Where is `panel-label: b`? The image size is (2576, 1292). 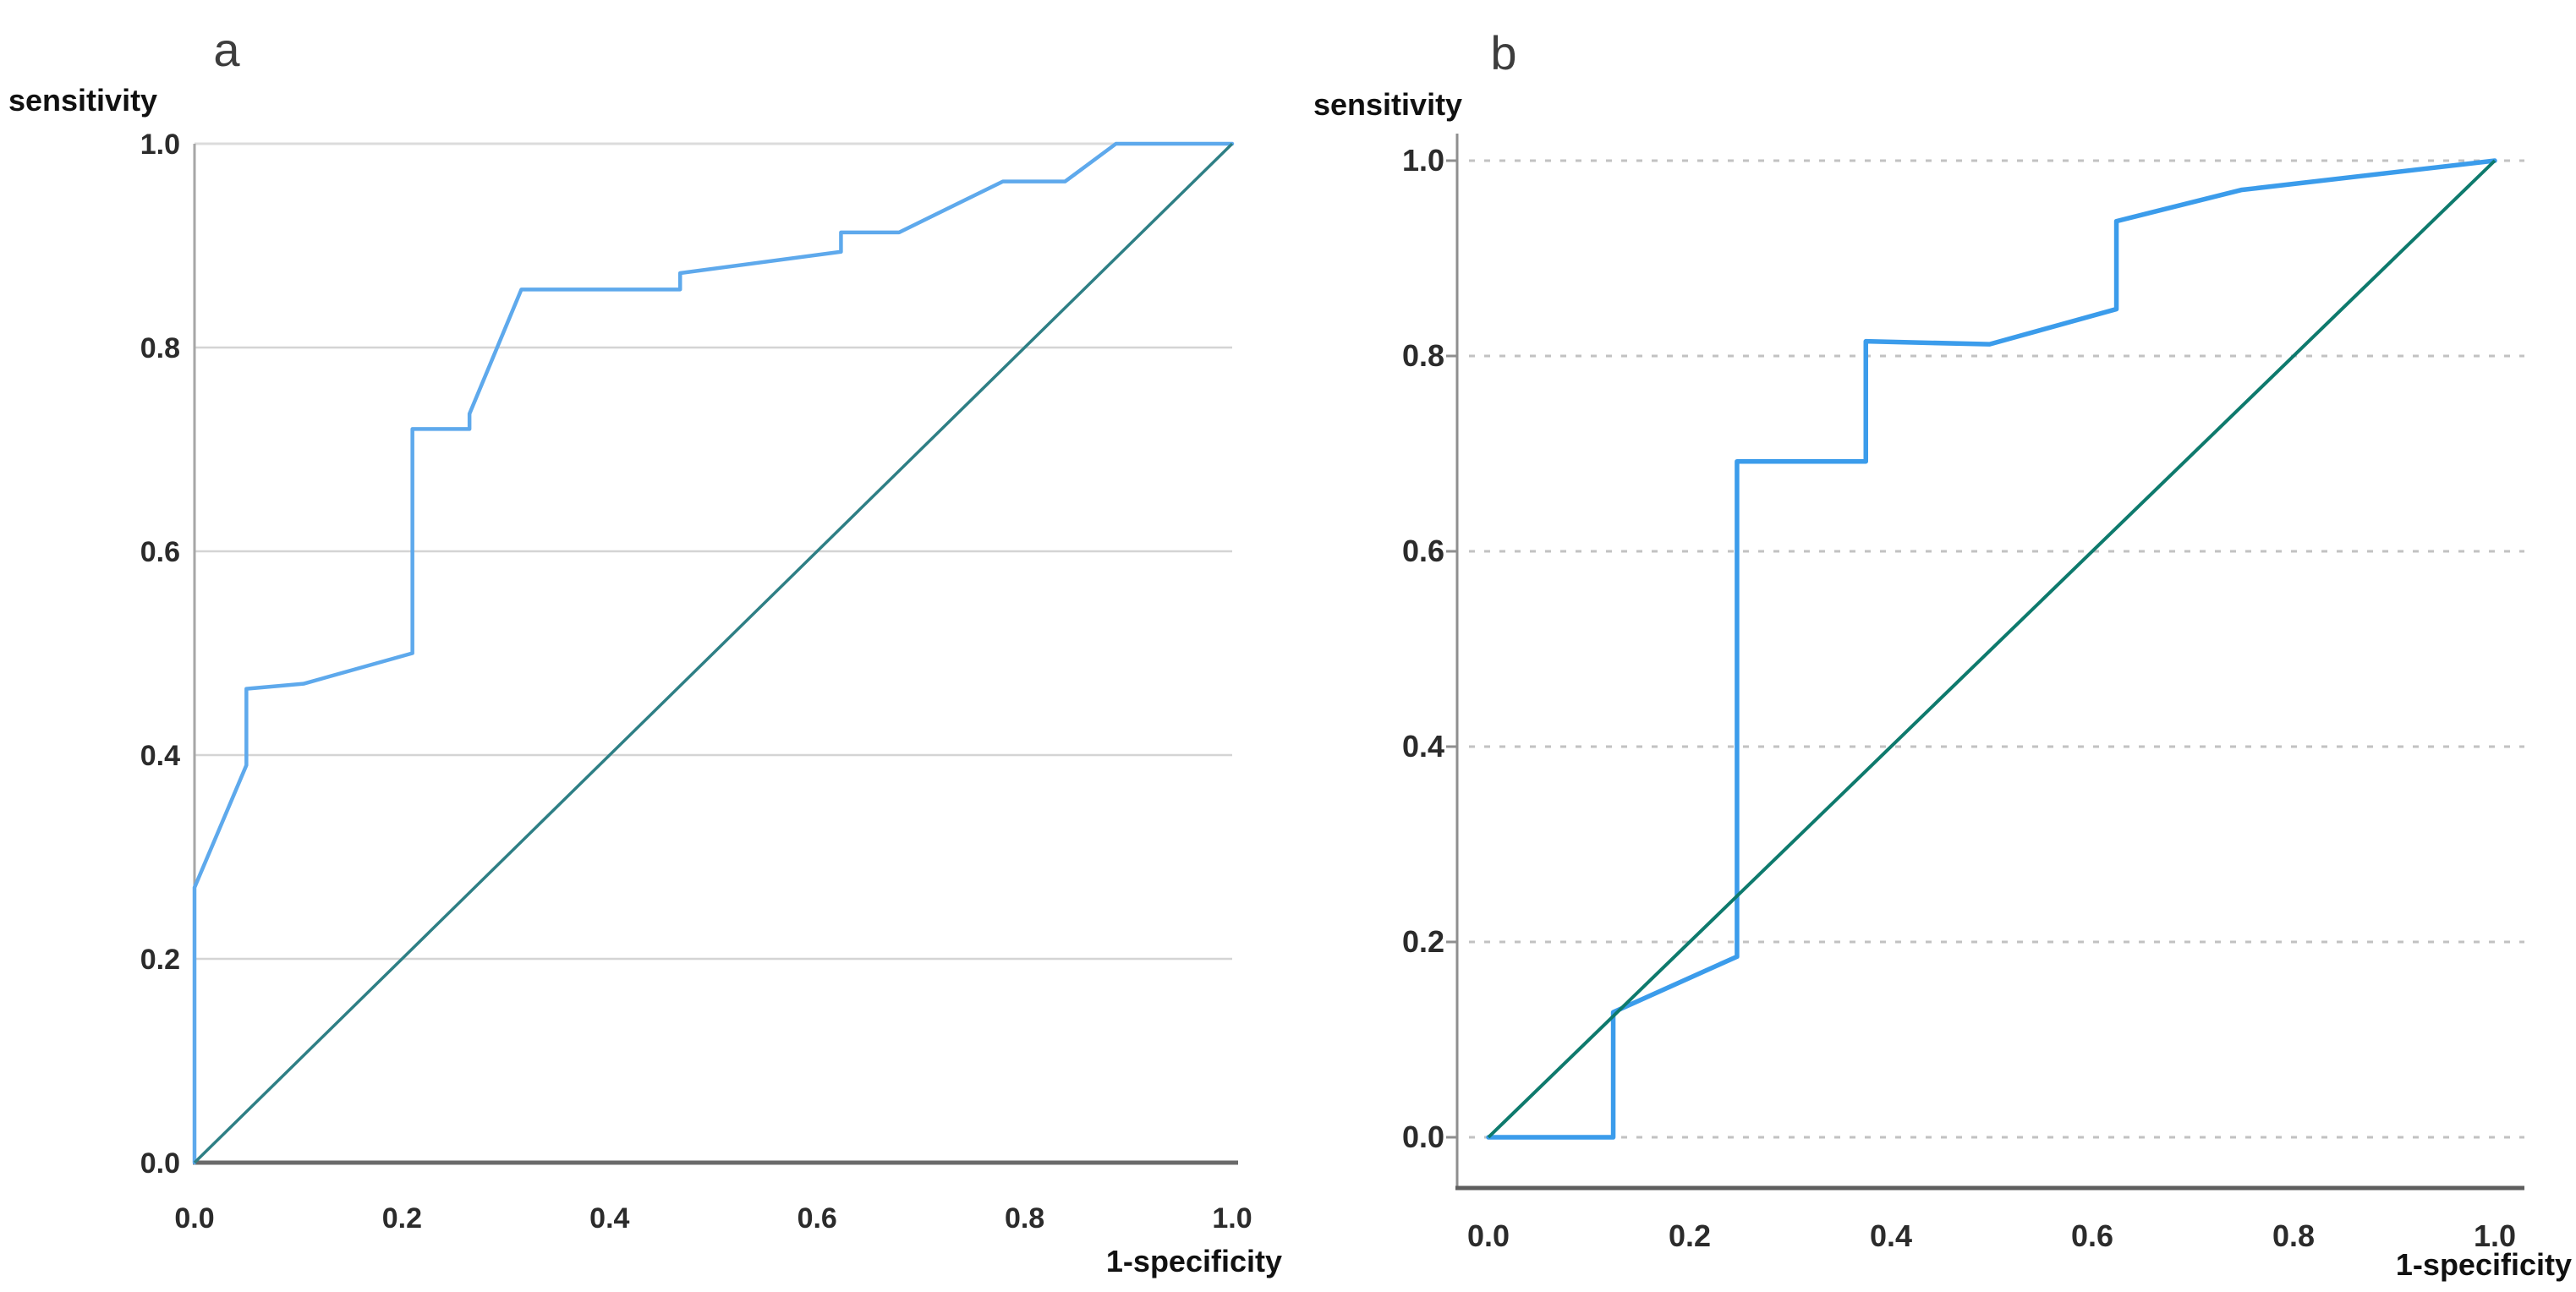
panel-label: b is located at coordinates (1503, 53).